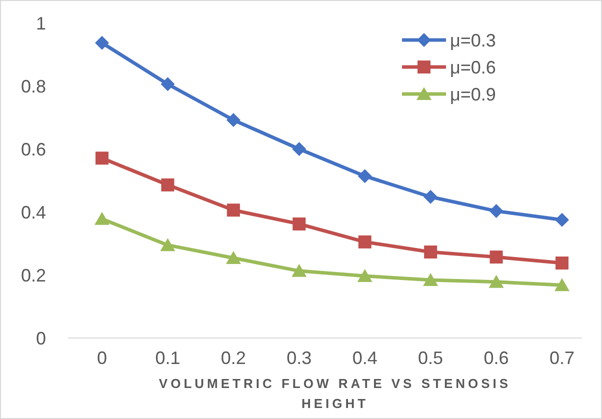 This screenshot has width=602, height=419. What do you see at coordinates (431, 358) in the screenshot?
I see `x-tick-label: 0.5` at bounding box center [431, 358].